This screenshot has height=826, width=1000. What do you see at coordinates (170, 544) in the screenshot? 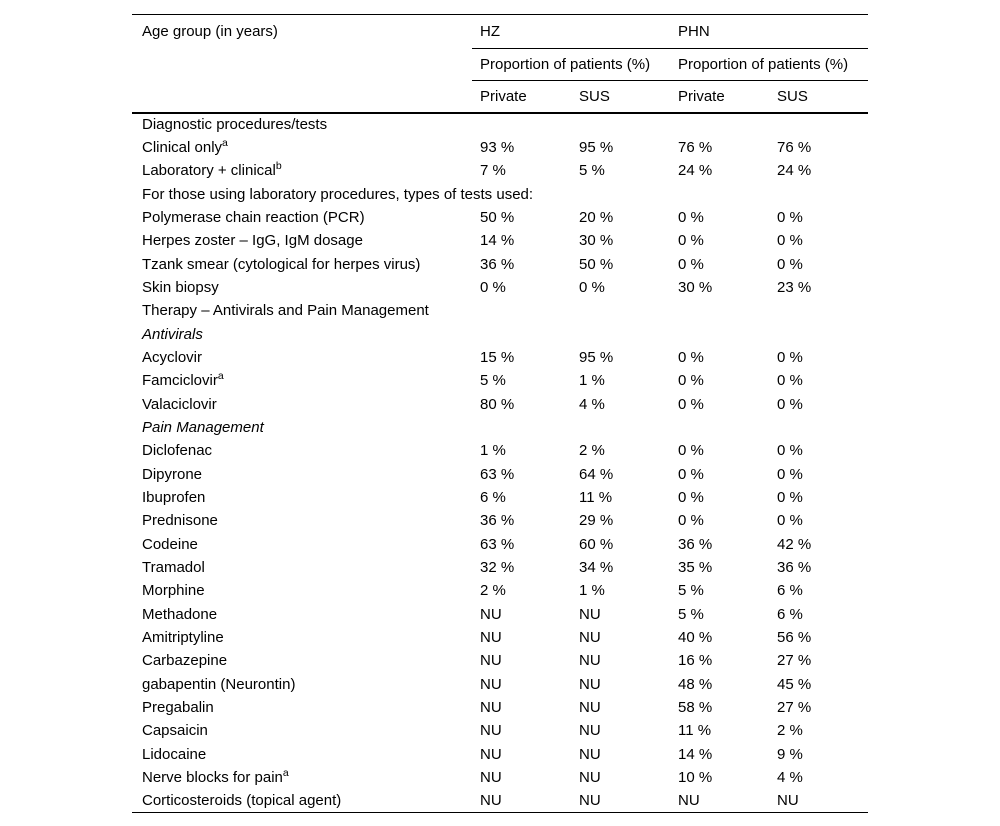
I see `row-label: Codeine` at bounding box center [170, 544].